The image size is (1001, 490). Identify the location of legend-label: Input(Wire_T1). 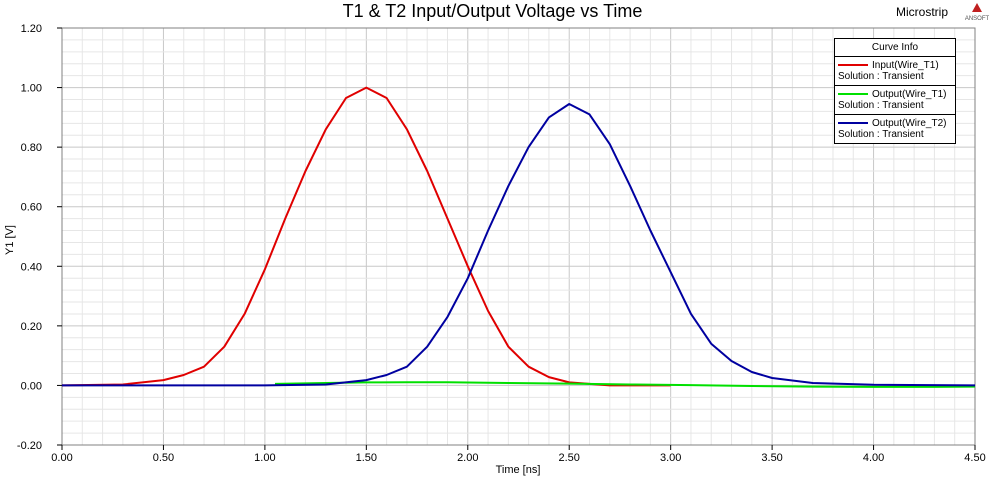
(905, 65).